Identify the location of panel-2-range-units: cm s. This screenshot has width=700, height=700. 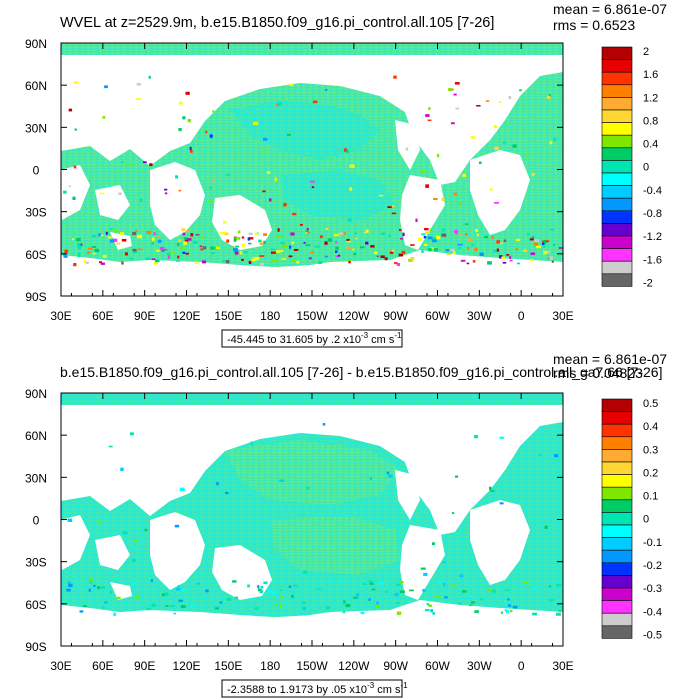
(387, 690).